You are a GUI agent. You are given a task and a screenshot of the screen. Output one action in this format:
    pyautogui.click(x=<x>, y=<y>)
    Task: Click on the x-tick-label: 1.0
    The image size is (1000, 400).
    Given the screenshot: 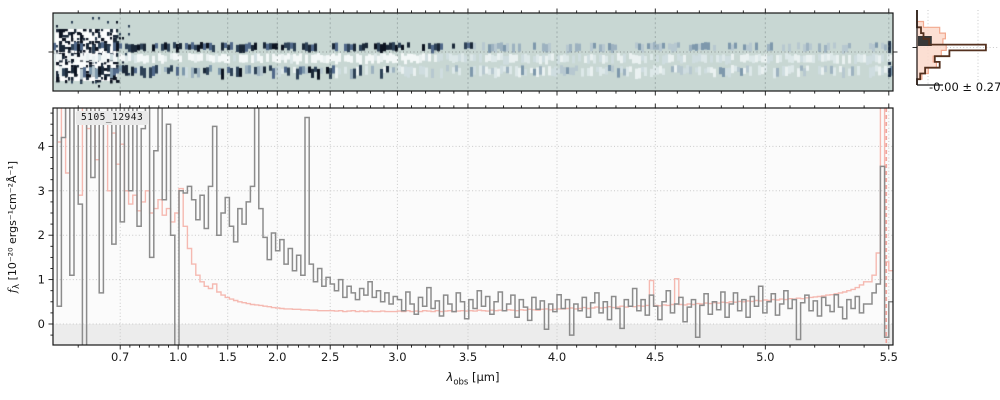 What is the action you would take?
    pyautogui.click(x=178, y=357)
    